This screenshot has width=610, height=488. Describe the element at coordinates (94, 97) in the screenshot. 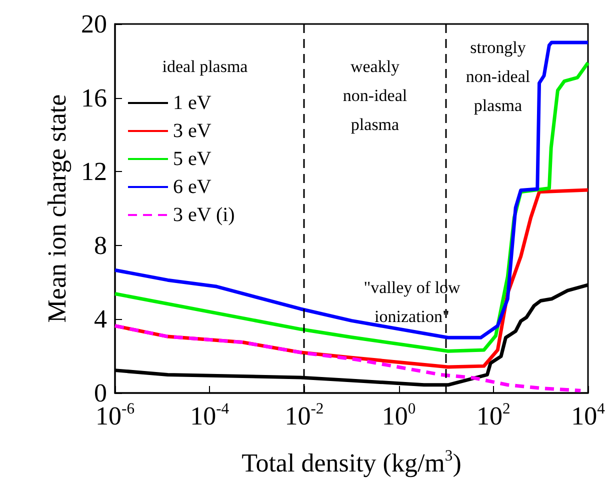

I see `y-tick-label: 16` at that location.